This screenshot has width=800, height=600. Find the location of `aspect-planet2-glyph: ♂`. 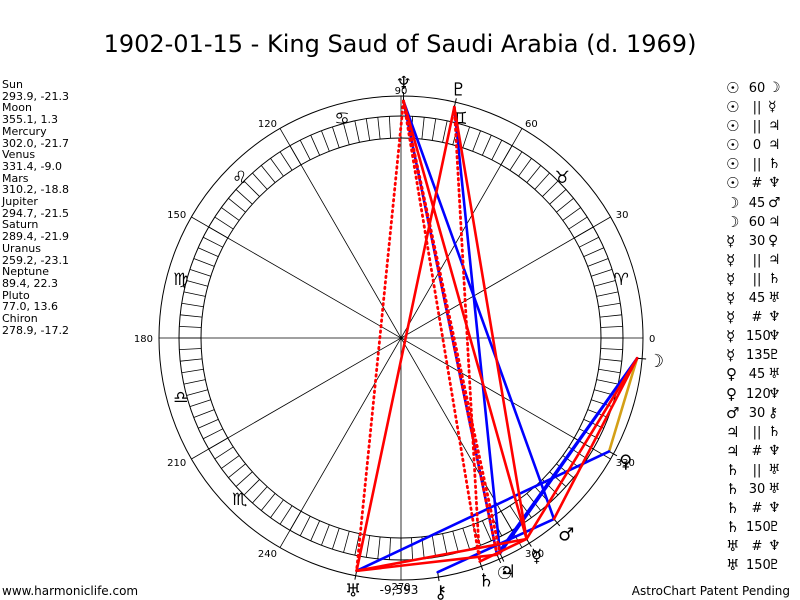

aspect-planet2-glyph: ♂ is located at coordinates (774, 202).